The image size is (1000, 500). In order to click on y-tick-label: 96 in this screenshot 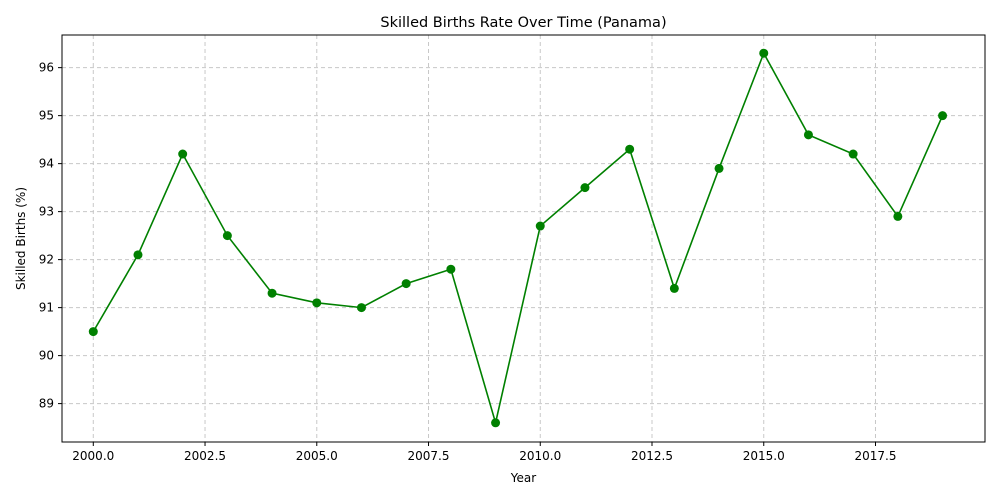, I will do `click(46, 68)`.